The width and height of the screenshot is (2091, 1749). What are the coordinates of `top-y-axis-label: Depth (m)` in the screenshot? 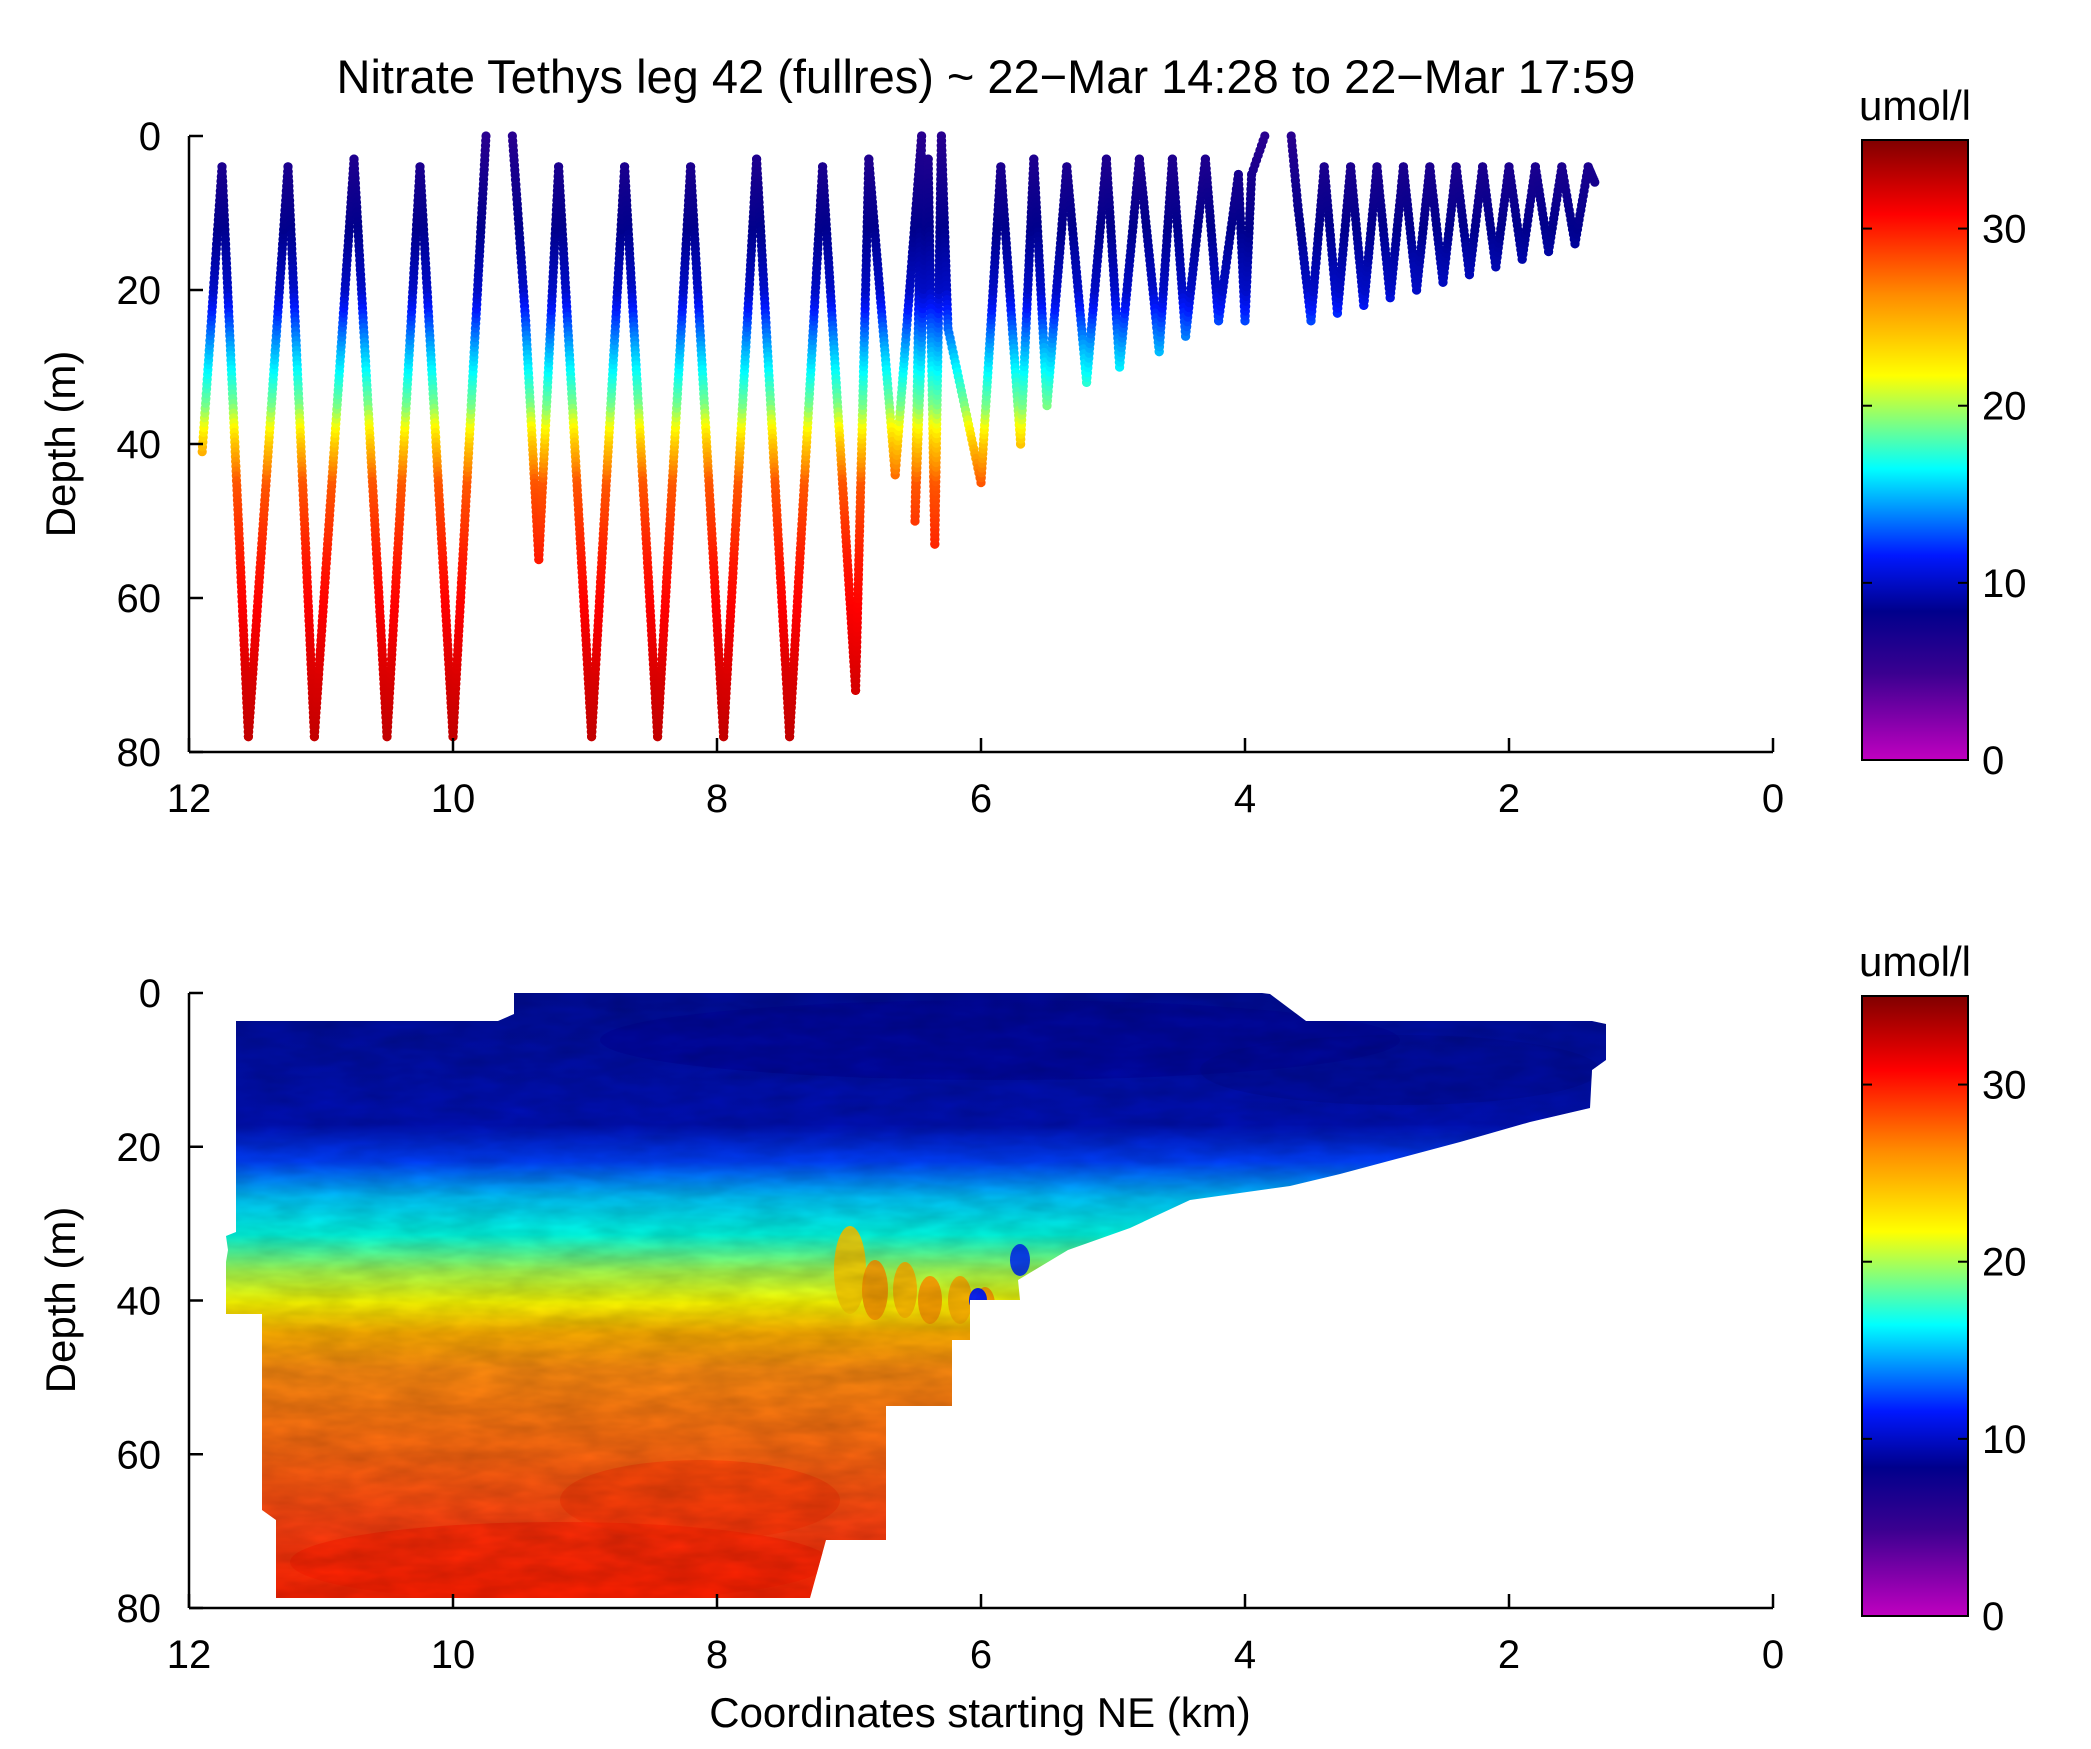 It's located at (60, 444).